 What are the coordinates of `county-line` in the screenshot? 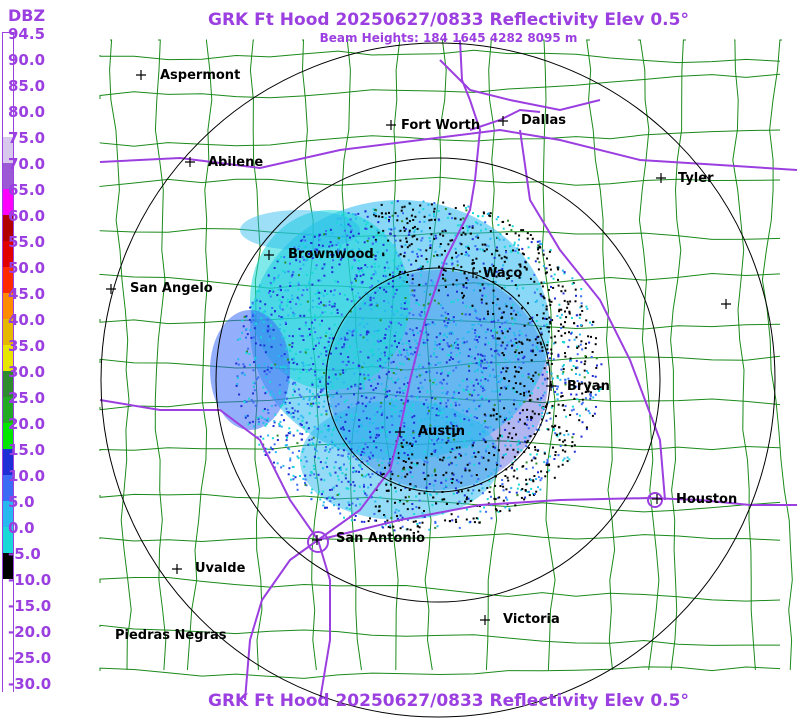 It's located at (601, 355).